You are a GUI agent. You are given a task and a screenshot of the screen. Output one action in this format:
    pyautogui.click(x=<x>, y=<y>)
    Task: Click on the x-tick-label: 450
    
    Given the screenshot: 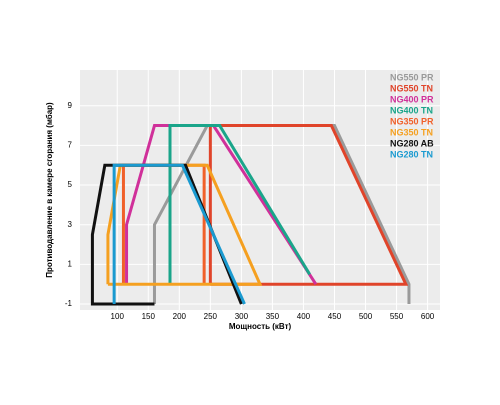 What is the action you would take?
    pyautogui.click(x=335, y=316)
    